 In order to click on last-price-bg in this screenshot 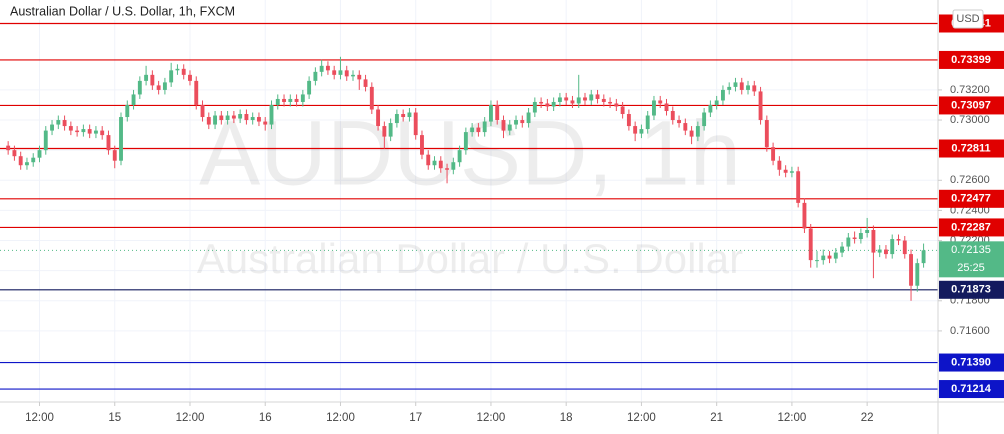, I will do `click(971, 259)`.